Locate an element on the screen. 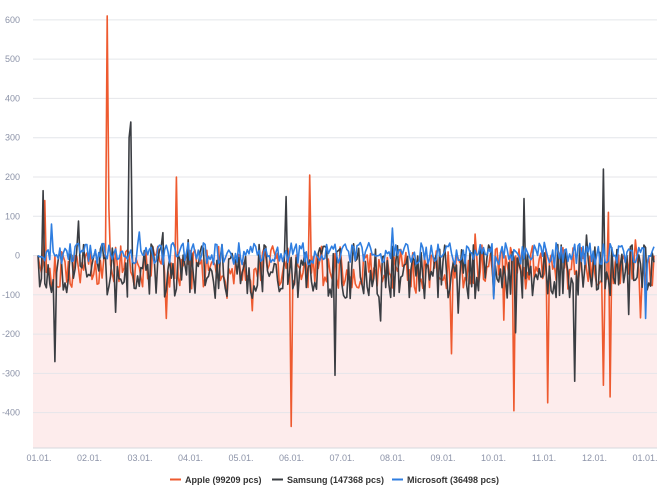 The width and height of the screenshot is (664, 495). x-tick-label: 10.01. is located at coordinates (493, 458).